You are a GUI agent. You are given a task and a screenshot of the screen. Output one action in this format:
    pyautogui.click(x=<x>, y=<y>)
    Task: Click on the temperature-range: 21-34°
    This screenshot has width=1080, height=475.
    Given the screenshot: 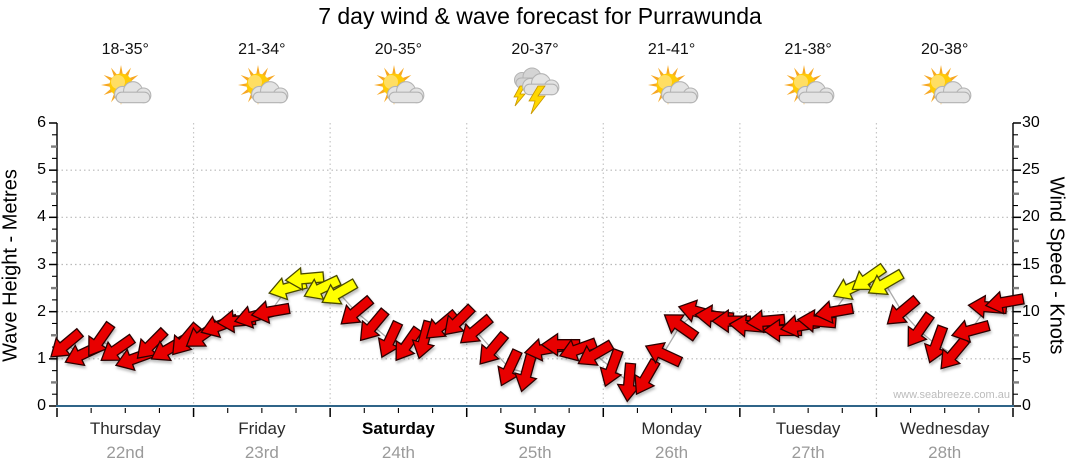 What is the action you would take?
    pyautogui.click(x=262, y=49)
    